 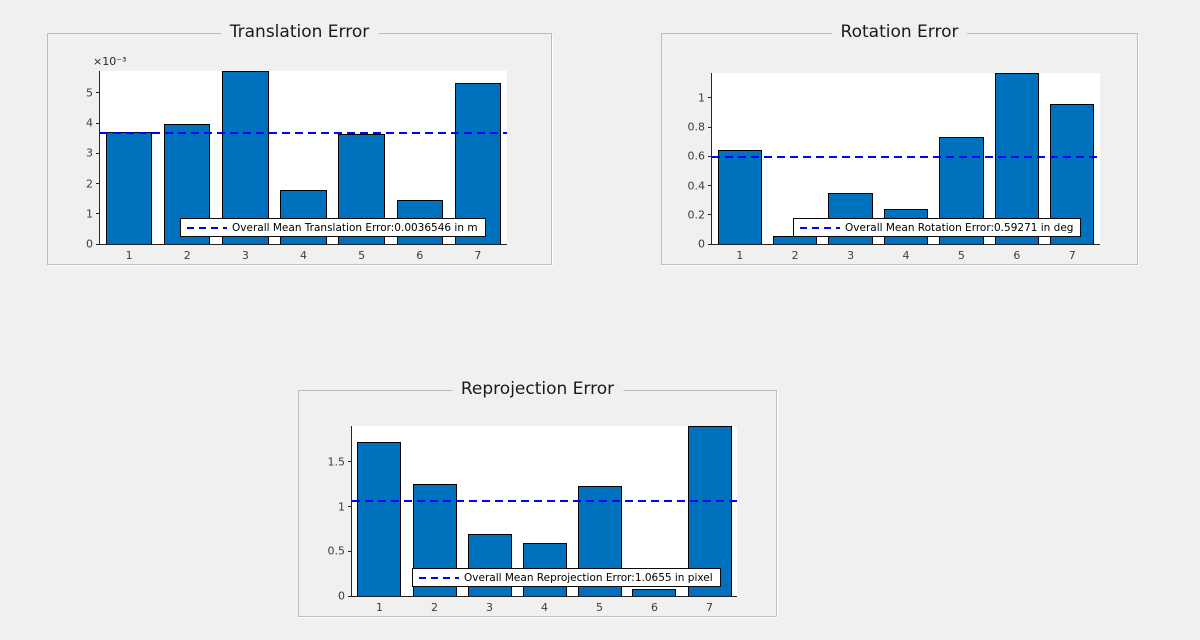 What do you see at coordinates (899, 33) in the screenshot?
I see `panel-title-rotation: Rotation Error` at bounding box center [899, 33].